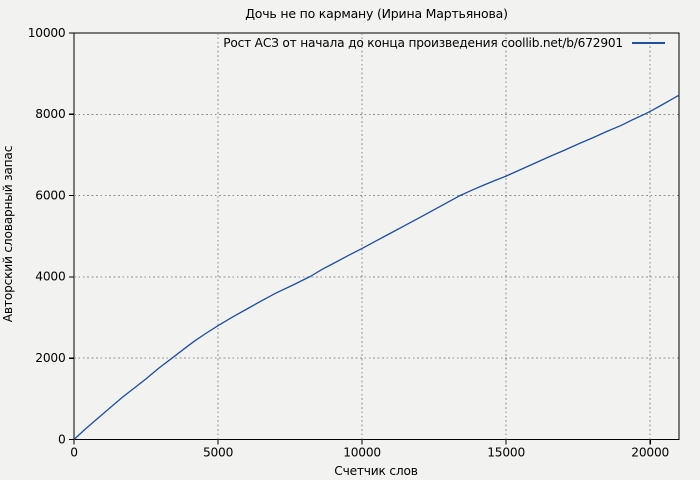 The height and width of the screenshot is (480, 700). I want to click on y-tick-label: 4000, so click(50, 277).